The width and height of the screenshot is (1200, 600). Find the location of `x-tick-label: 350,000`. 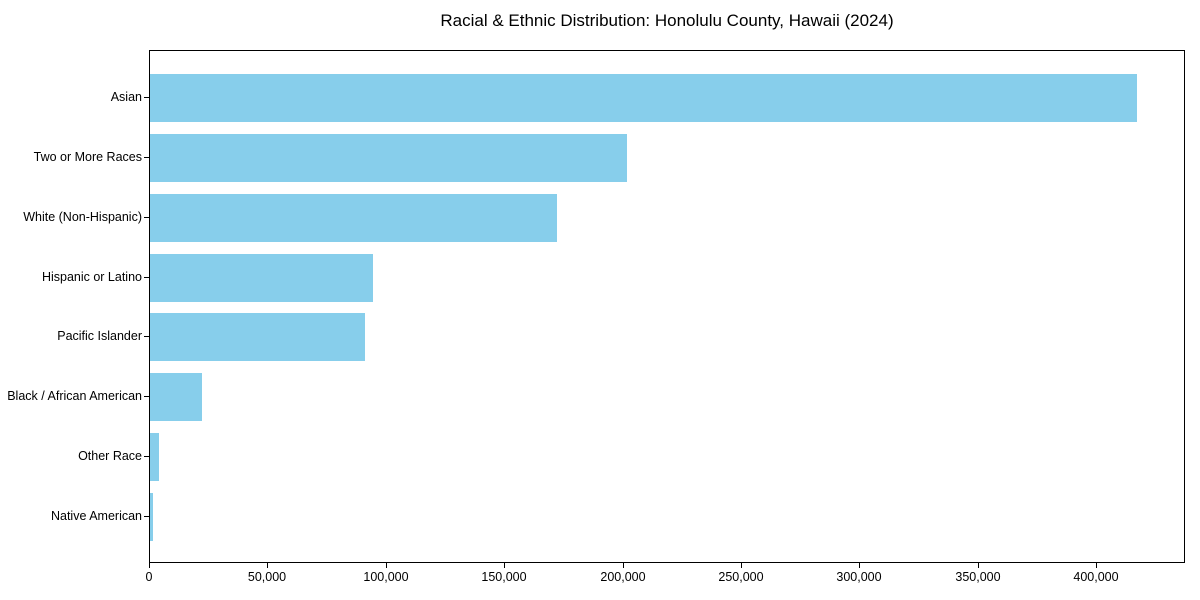

x-tick-label: 350,000 is located at coordinates (978, 577).